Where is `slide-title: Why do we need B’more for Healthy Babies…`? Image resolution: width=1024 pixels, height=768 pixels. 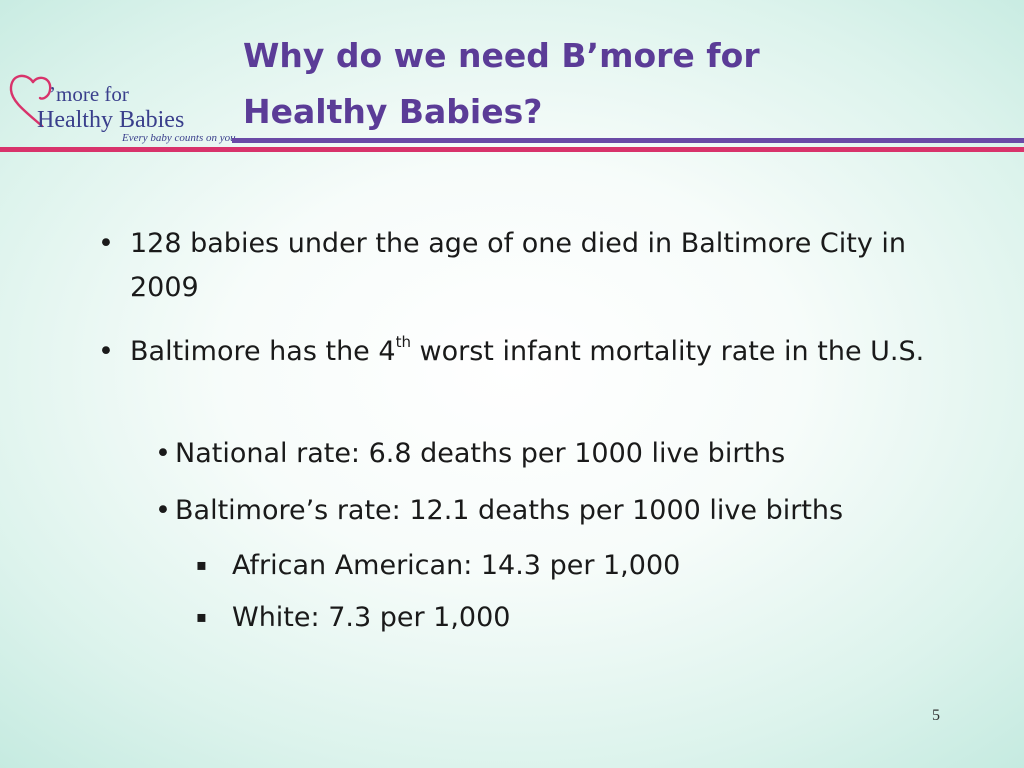 slide-title: Why do we need B’more for Healthy Babies… is located at coordinates (593, 84).